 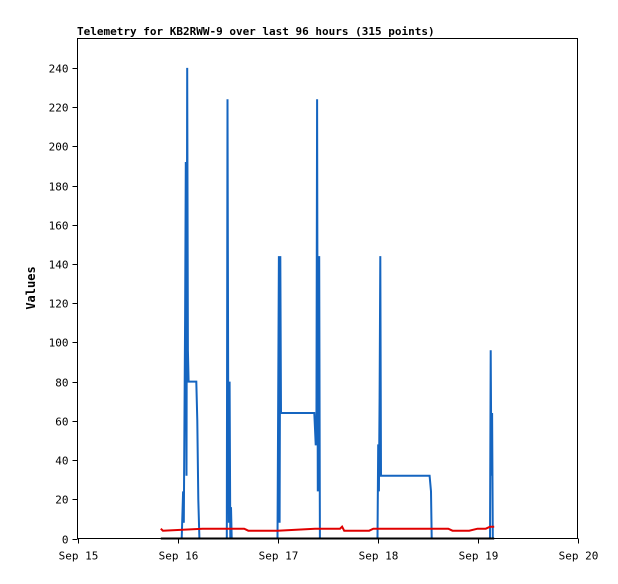 I want to click on x-tick-label: Sep 16, so click(x=179, y=556).